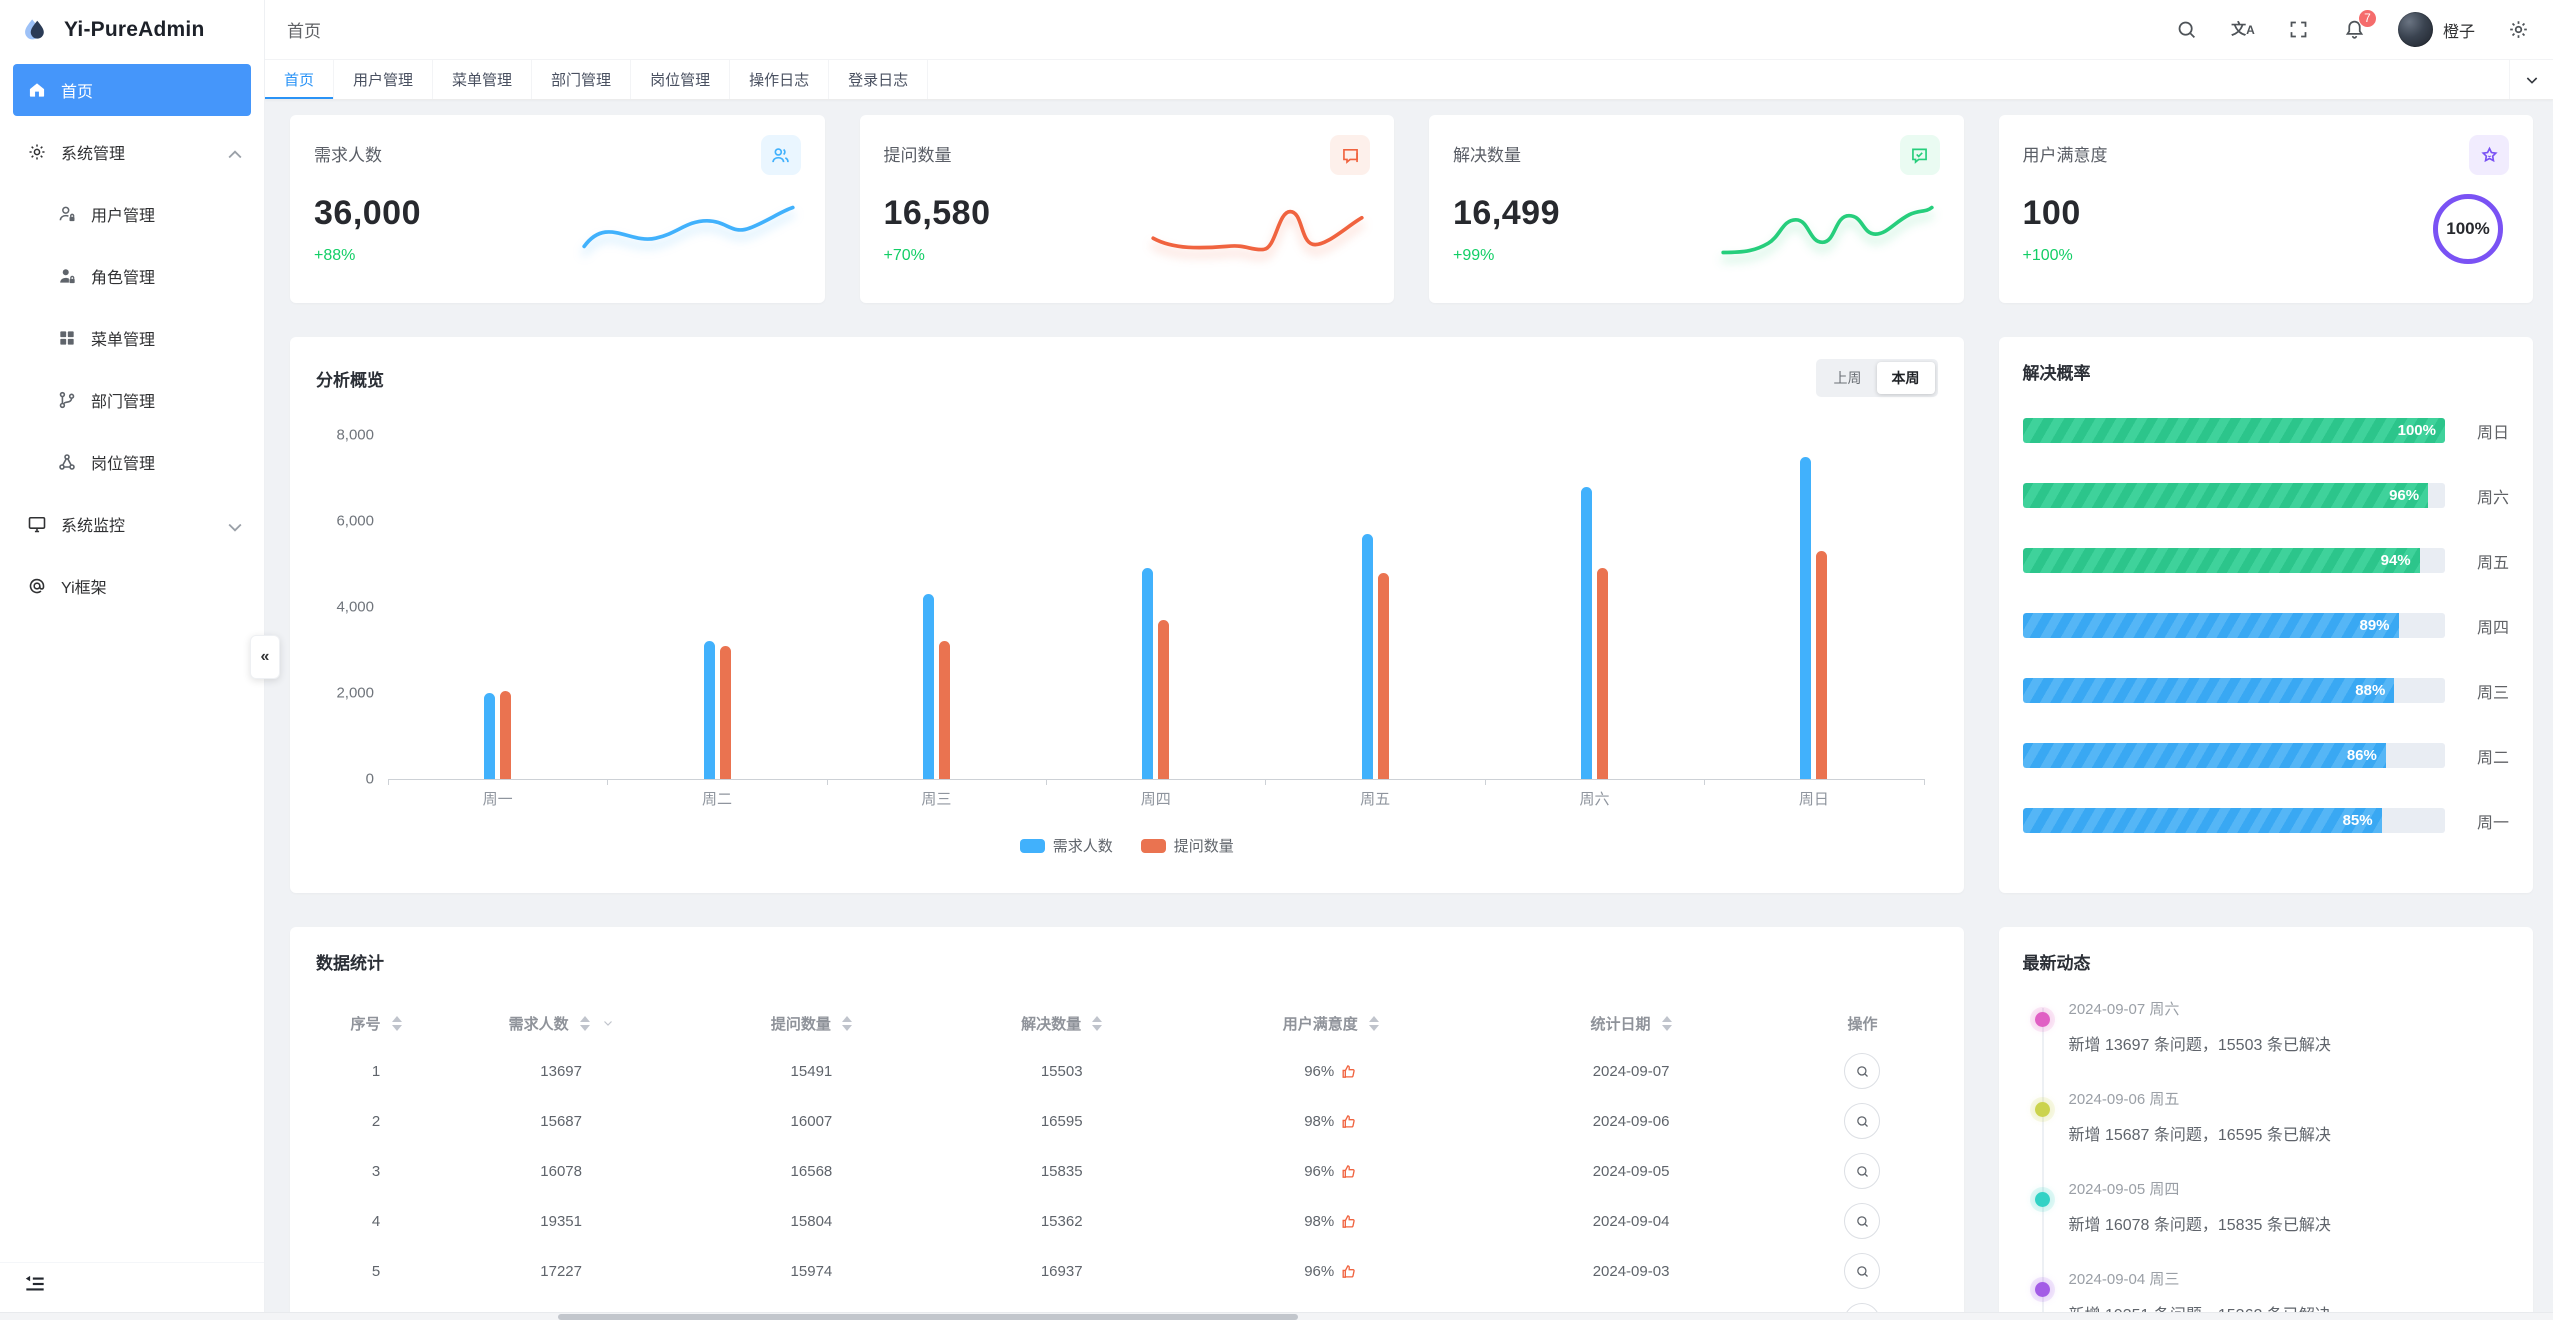  I want to click on legend-提问数量: 提问数量, so click(1187, 845).